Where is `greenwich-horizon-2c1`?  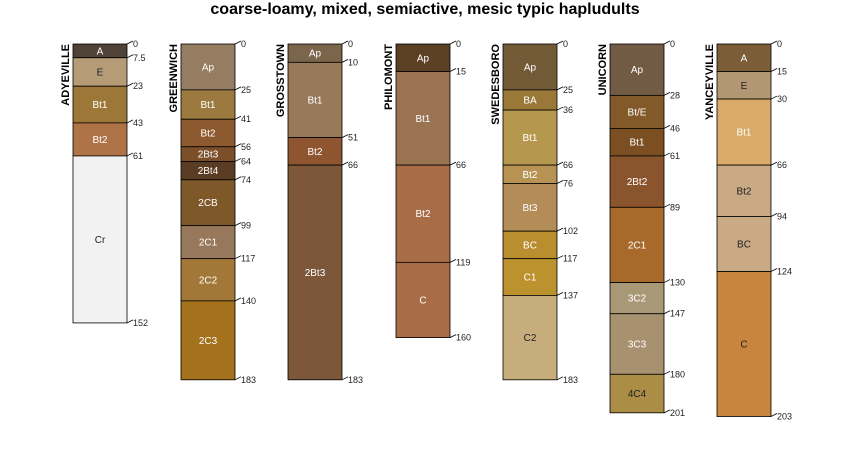 greenwich-horizon-2c1 is located at coordinates (208, 242).